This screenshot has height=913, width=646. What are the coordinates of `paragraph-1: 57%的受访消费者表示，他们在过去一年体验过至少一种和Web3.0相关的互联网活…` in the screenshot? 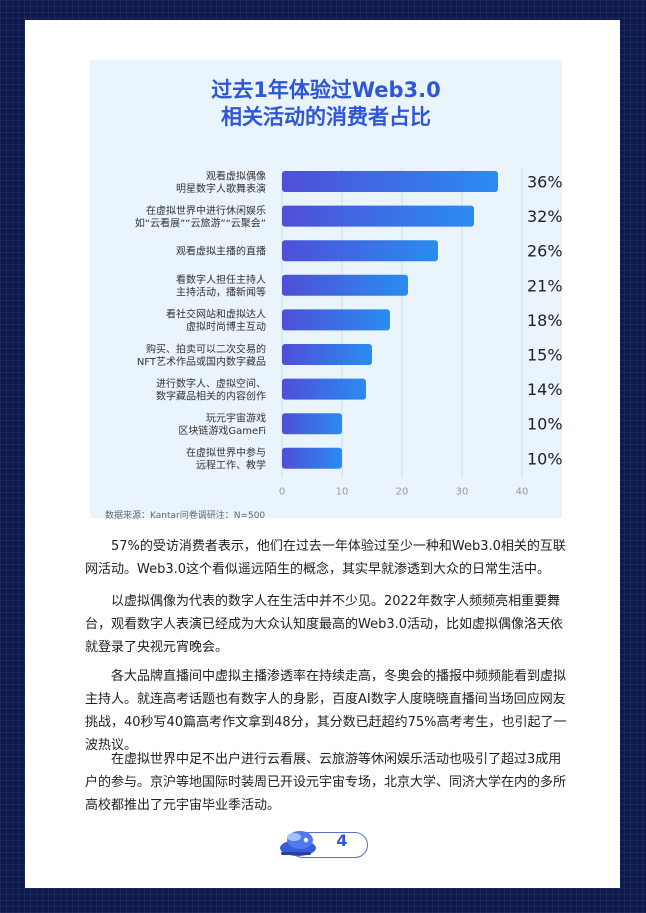 It's located at (325, 558).